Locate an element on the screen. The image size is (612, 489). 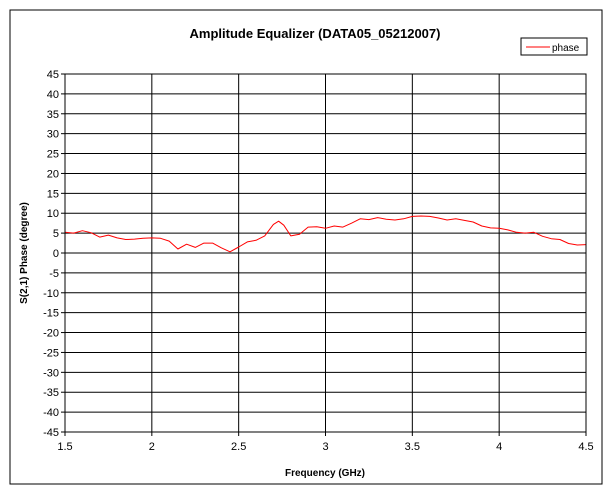
y-tick-label: 15 is located at coordinates (53, 194).